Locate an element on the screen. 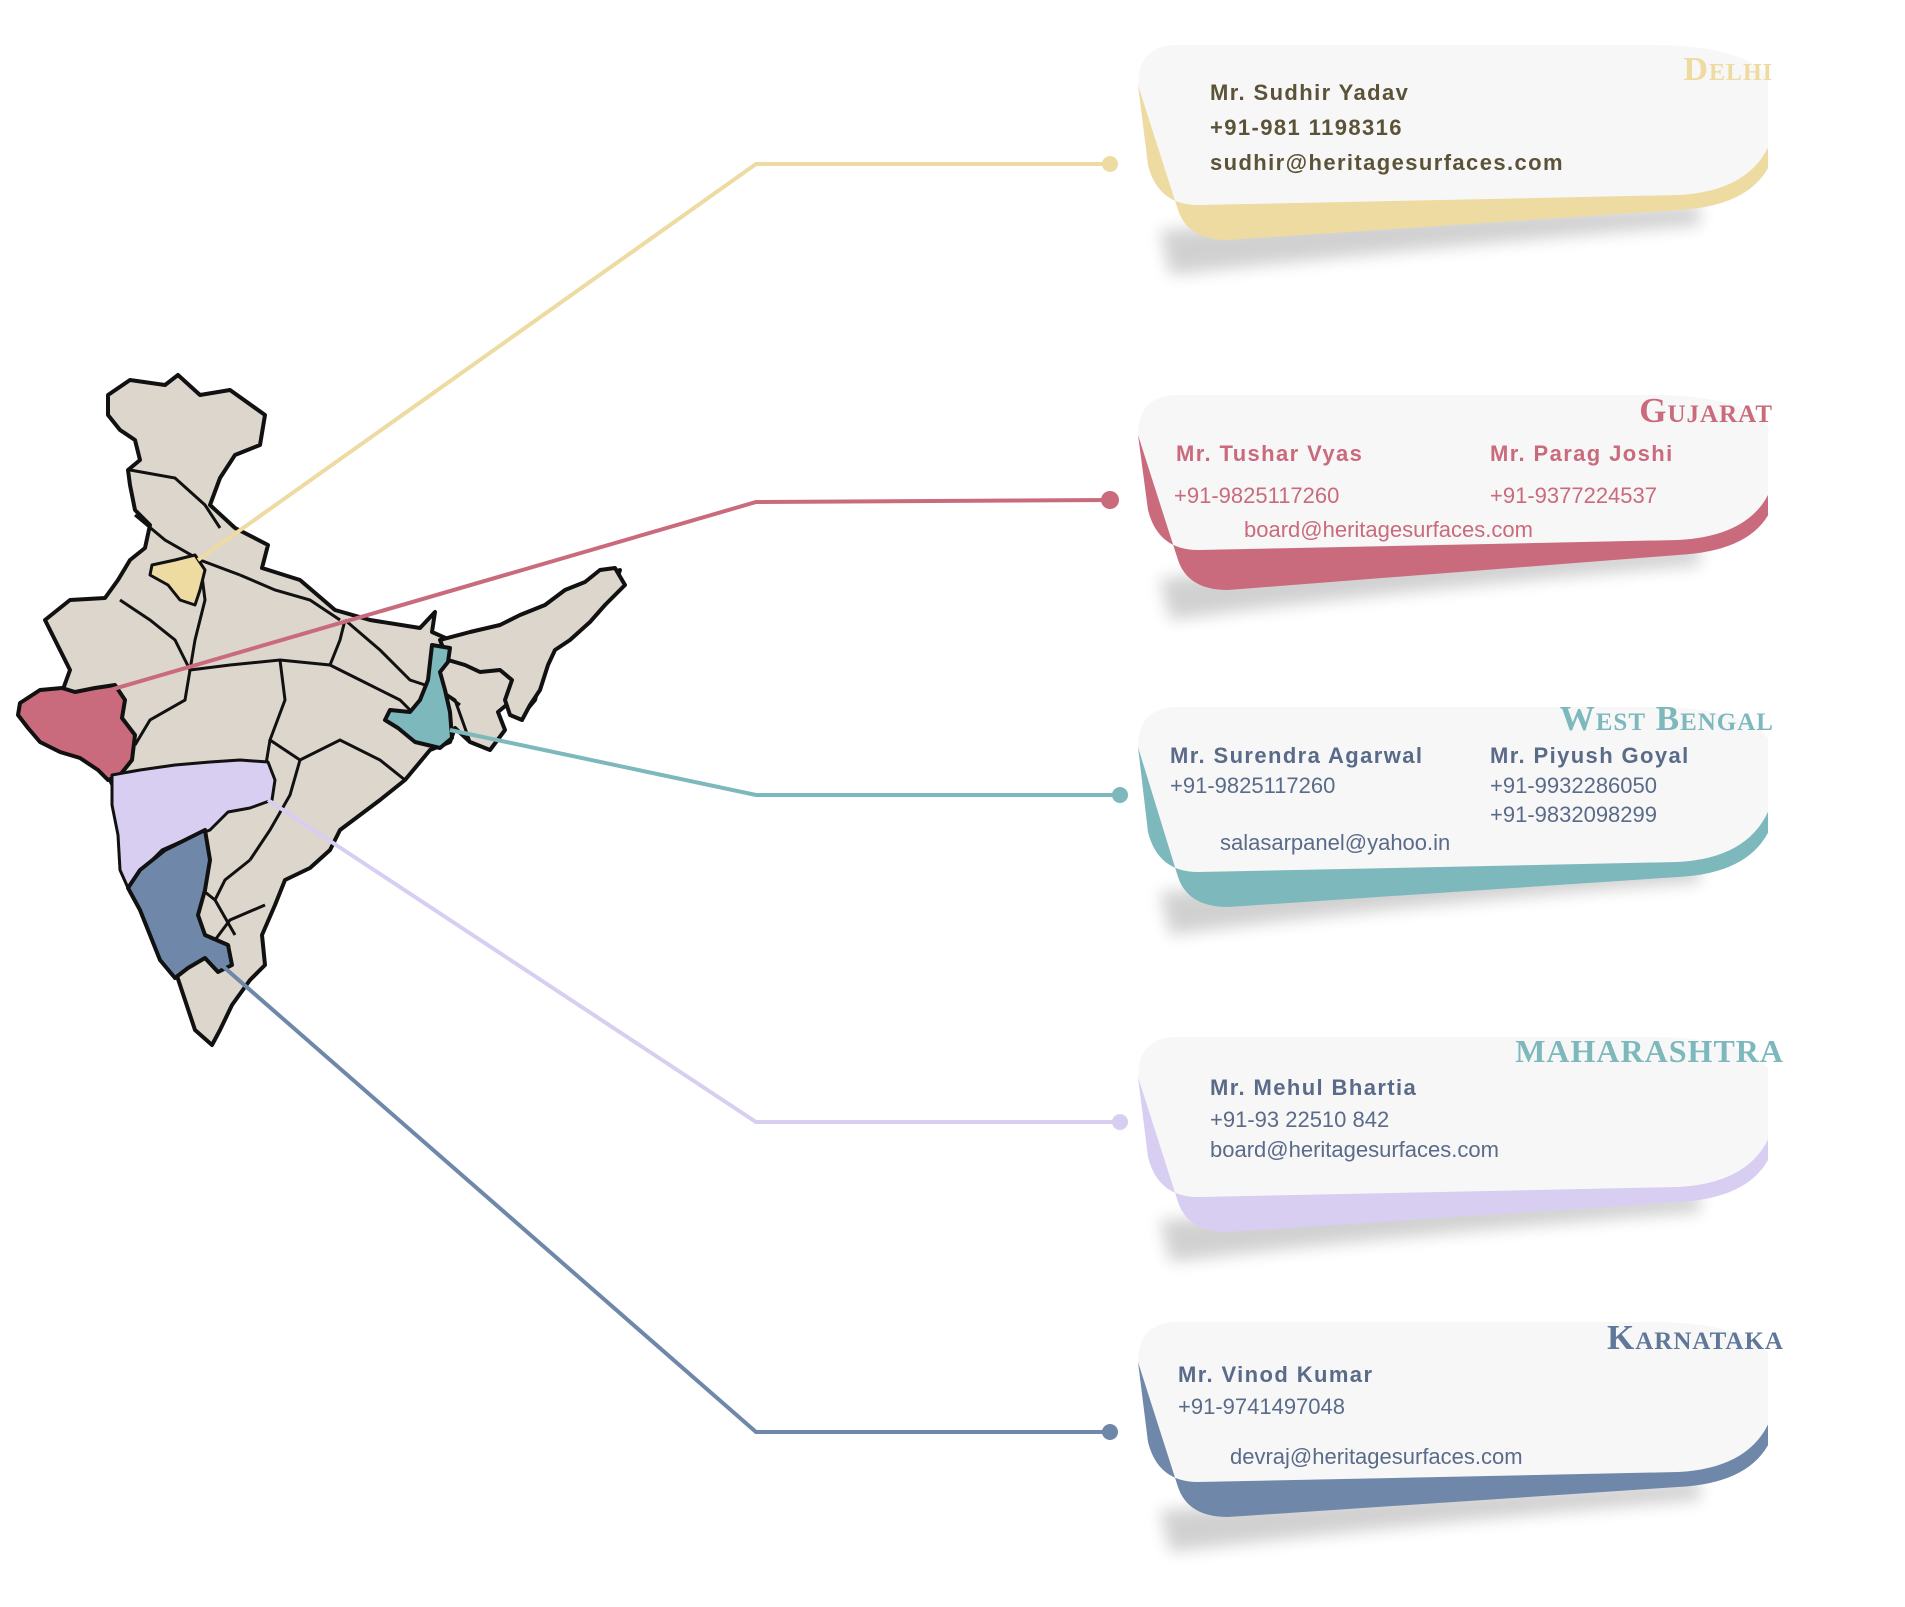 The image size is (1905, 1607). region-title: Gujarat is located at coordinates (1706, 410).